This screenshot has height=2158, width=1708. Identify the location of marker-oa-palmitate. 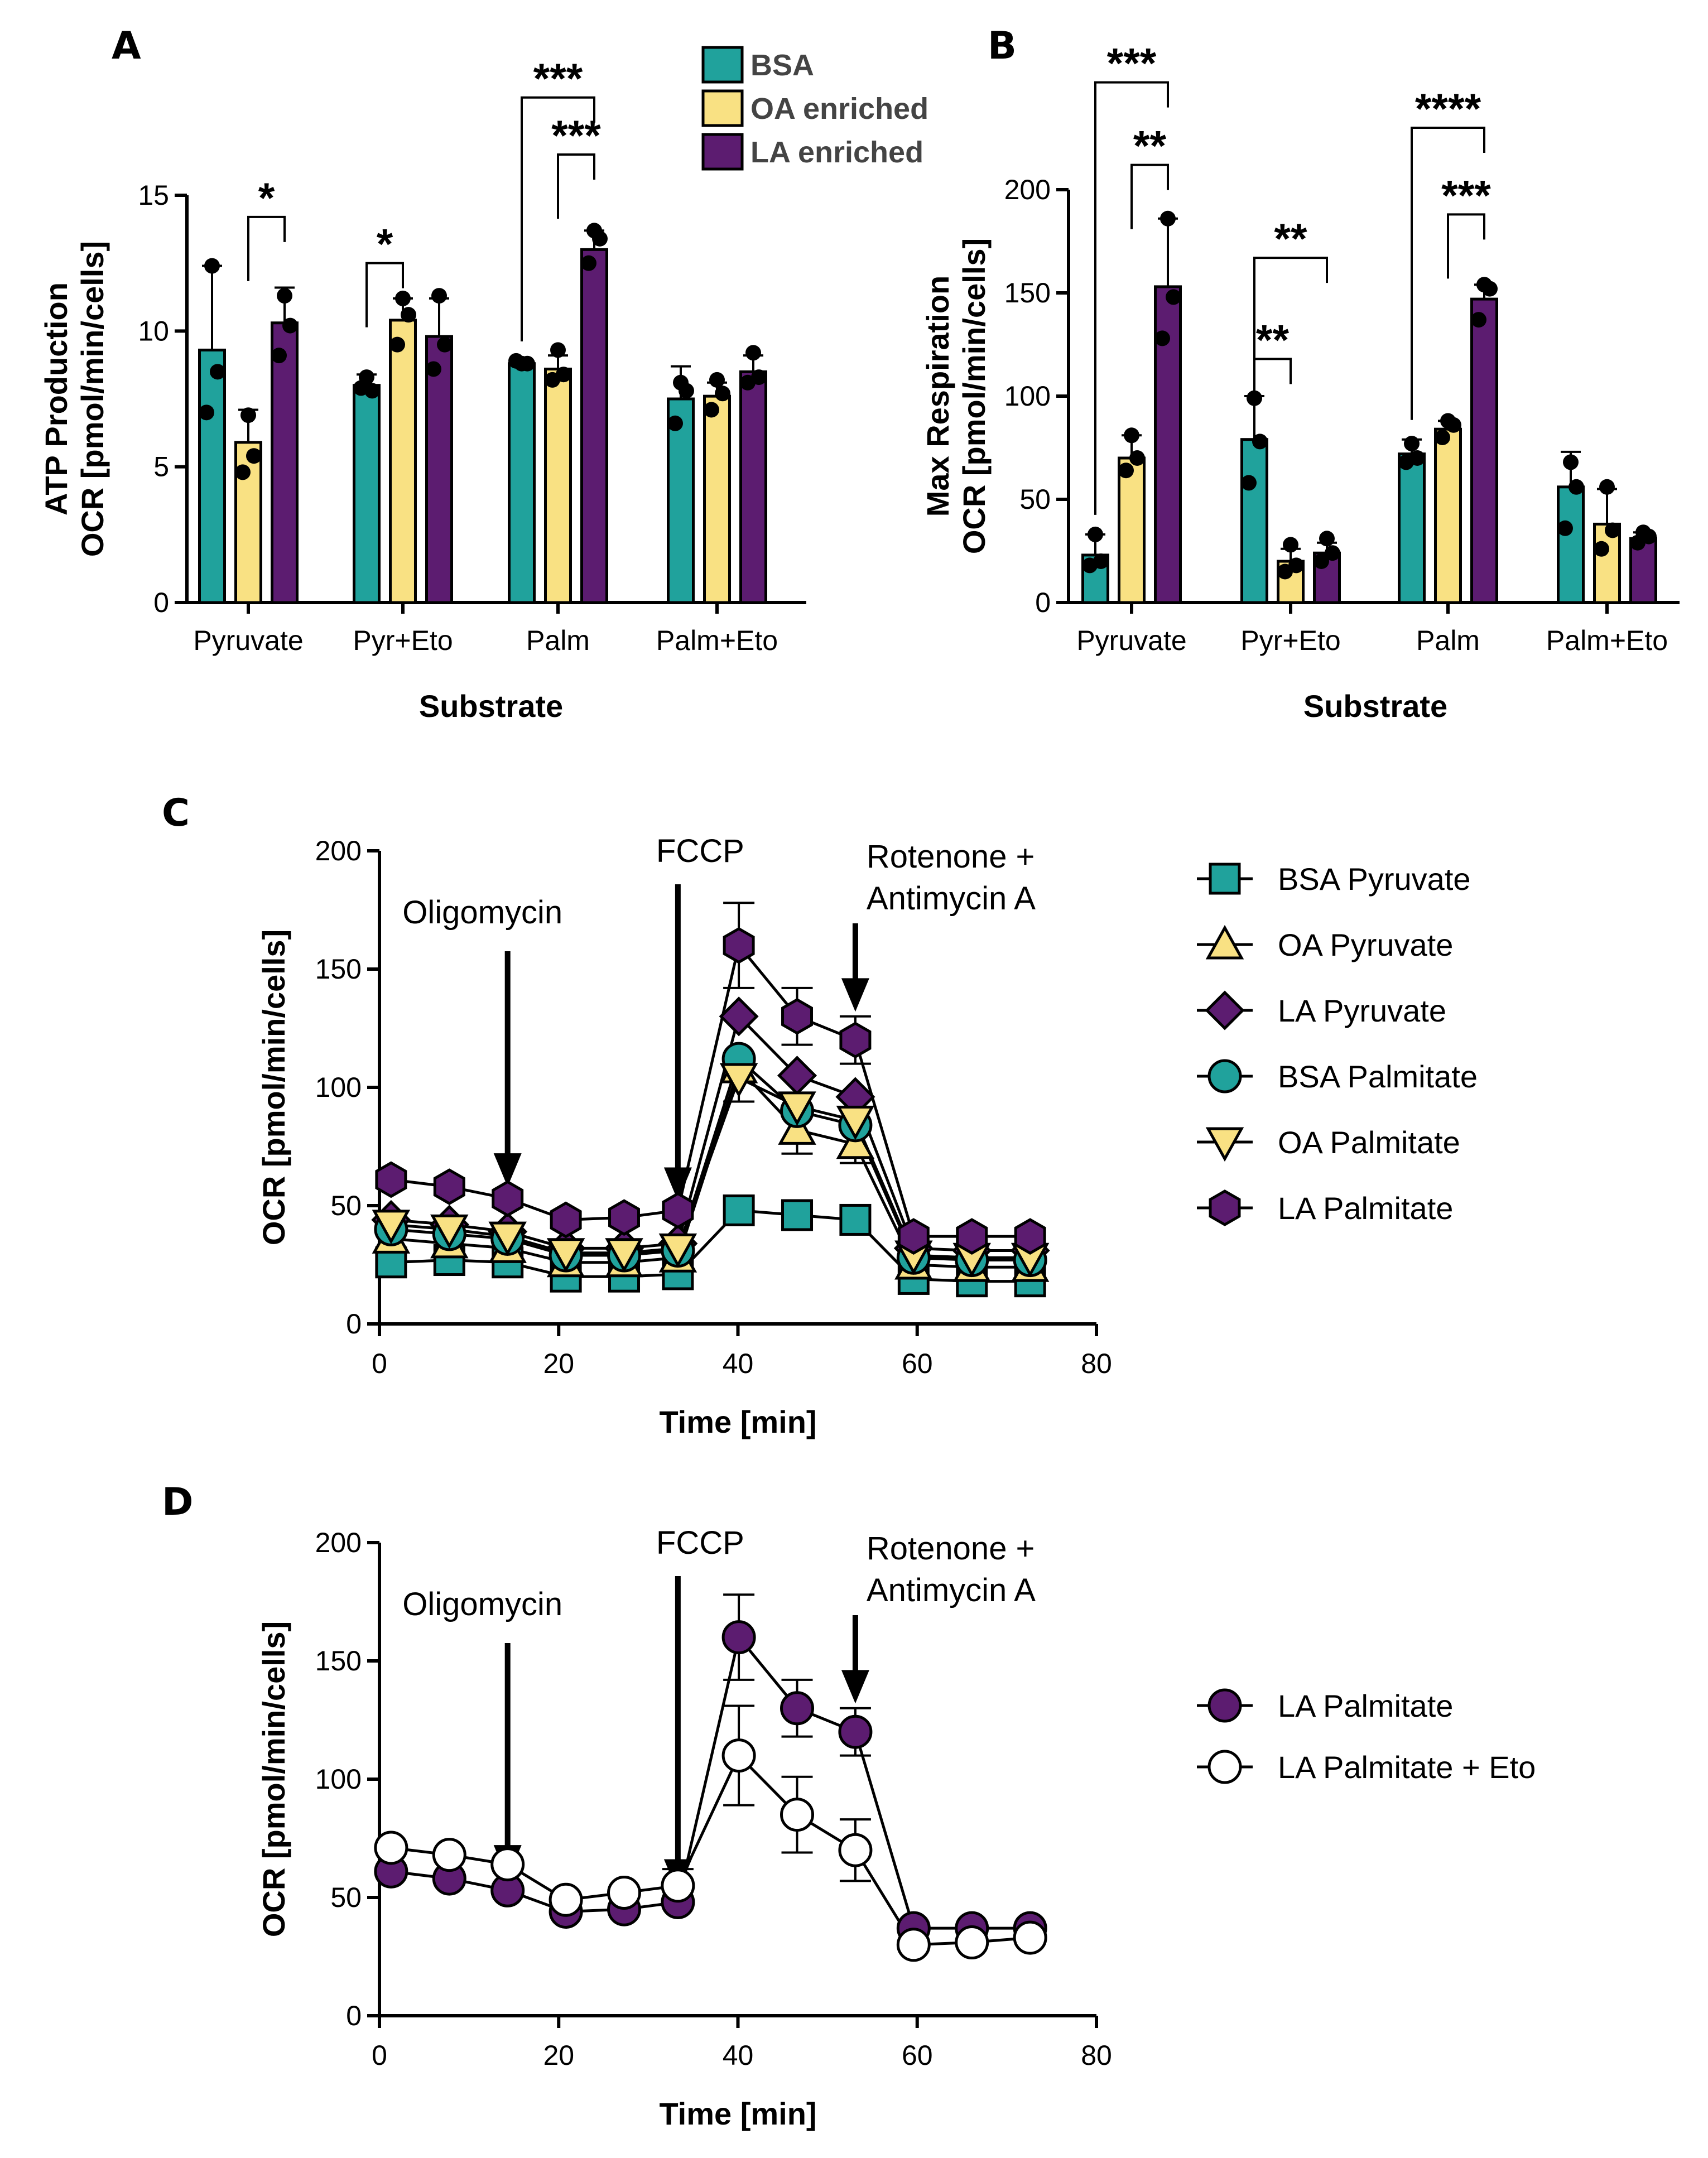
(565, 1255).